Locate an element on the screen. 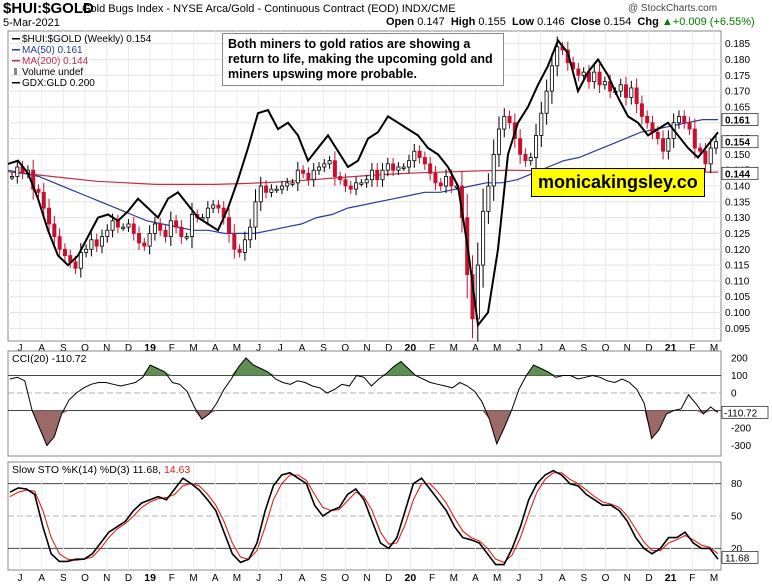 The height and width of the screenshot is (587, 772). sto-value-tag: 11.68 is located at coordinates (740, 557).